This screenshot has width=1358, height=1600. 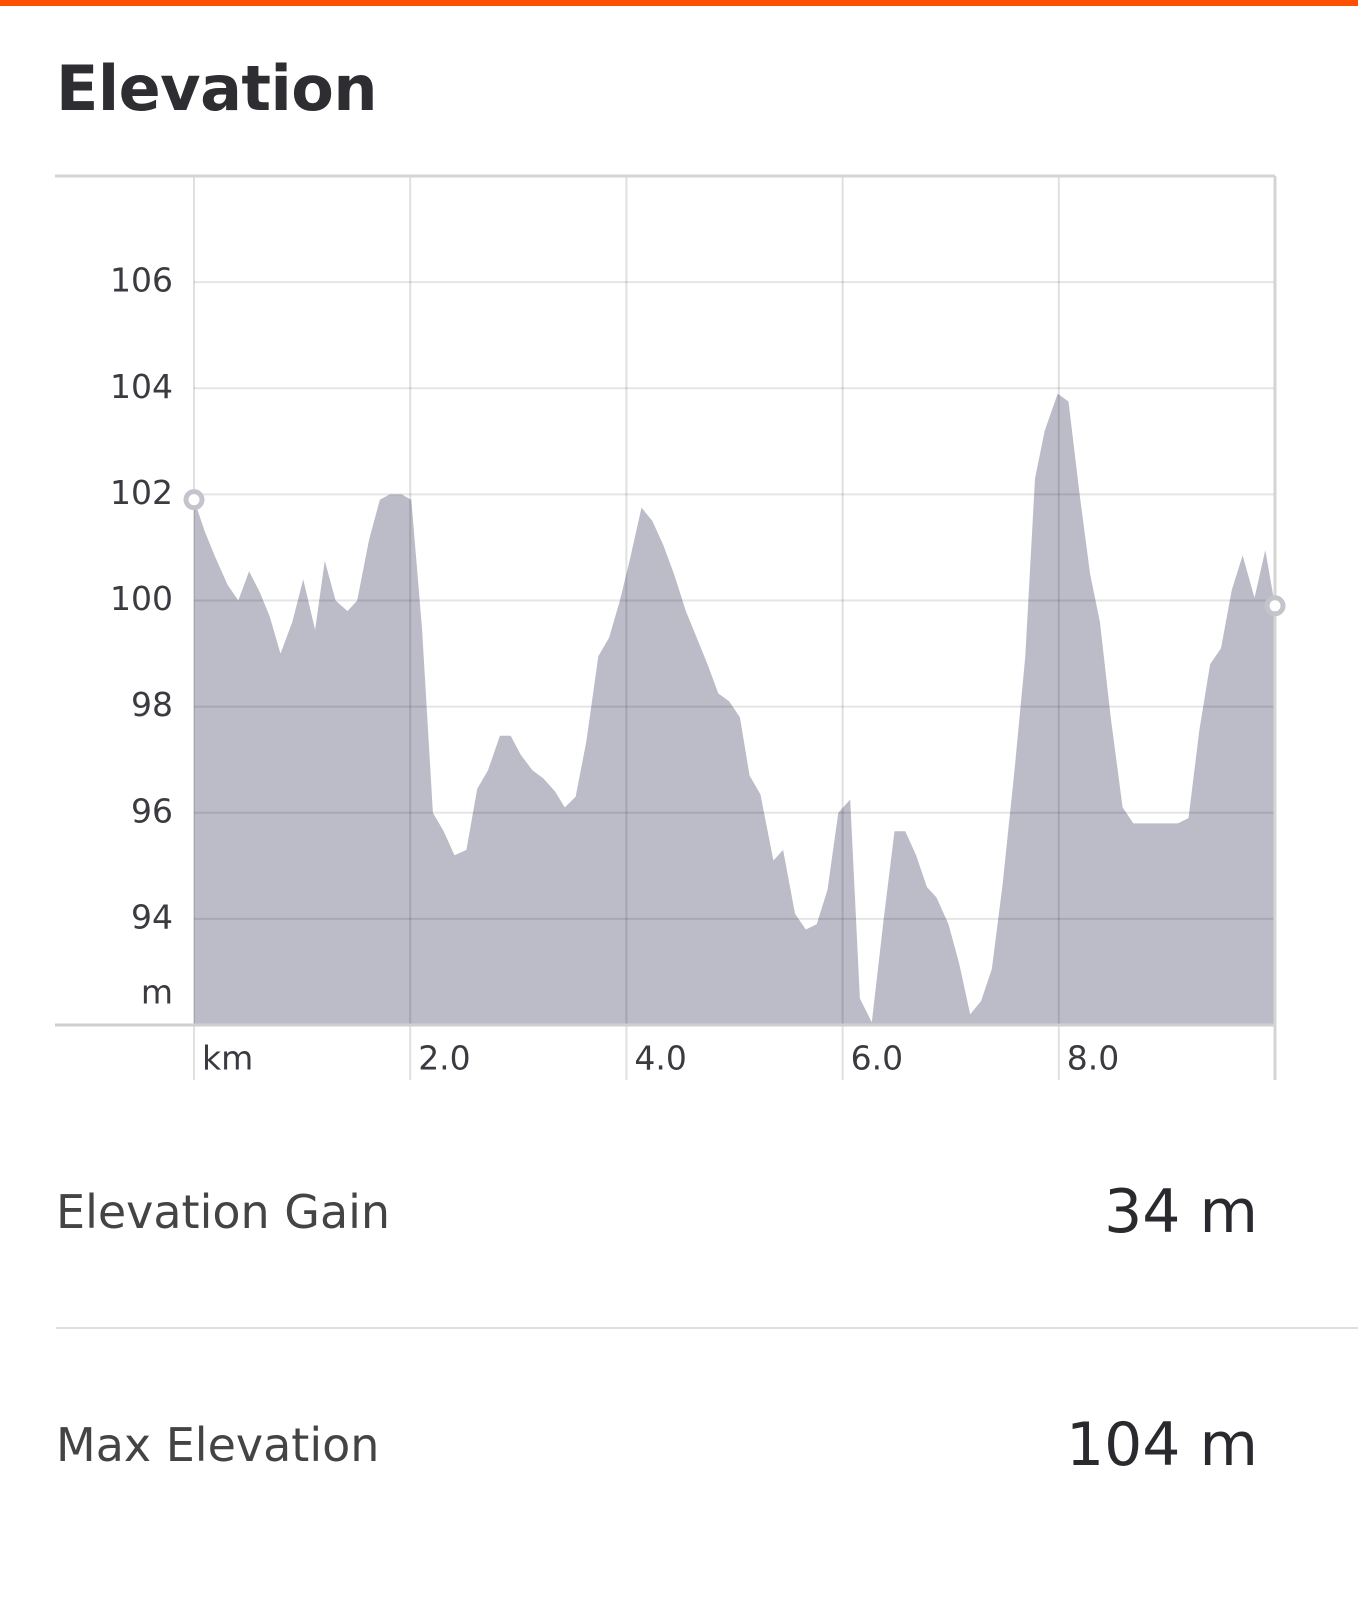 I want to click on y-tick-label: 102, so click(x=141, y=492).